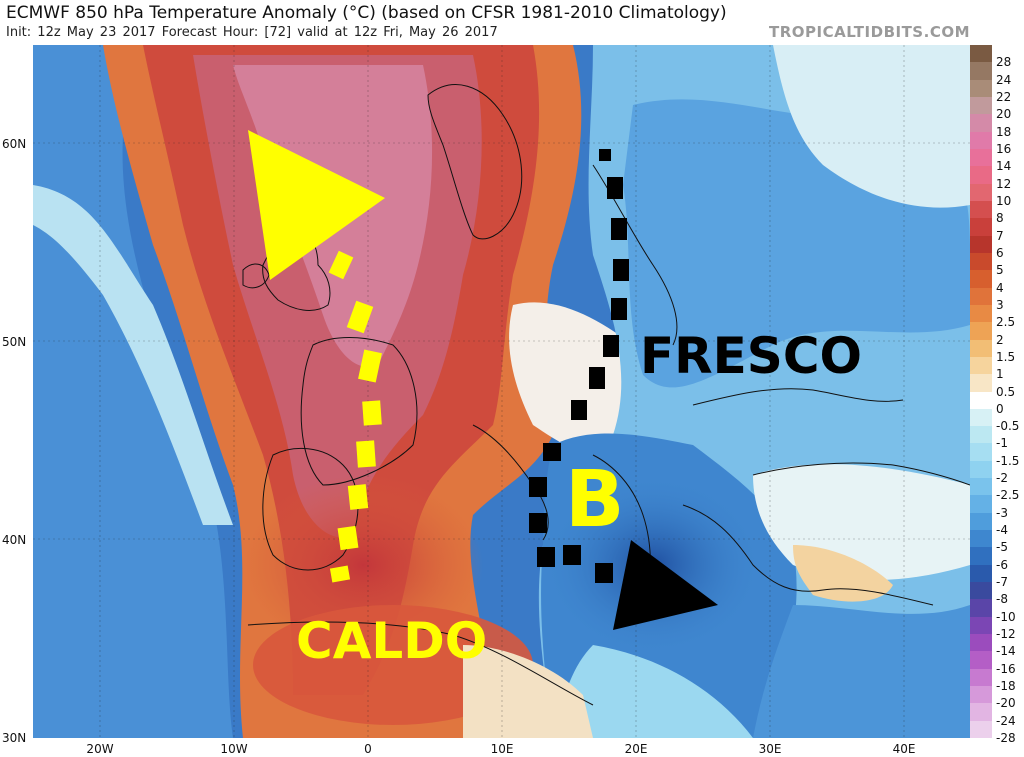  What do you see at coordinates (392, 641) in the screenshot?
I see `caldo-label: CALDO` at bounding box center [392, 641].